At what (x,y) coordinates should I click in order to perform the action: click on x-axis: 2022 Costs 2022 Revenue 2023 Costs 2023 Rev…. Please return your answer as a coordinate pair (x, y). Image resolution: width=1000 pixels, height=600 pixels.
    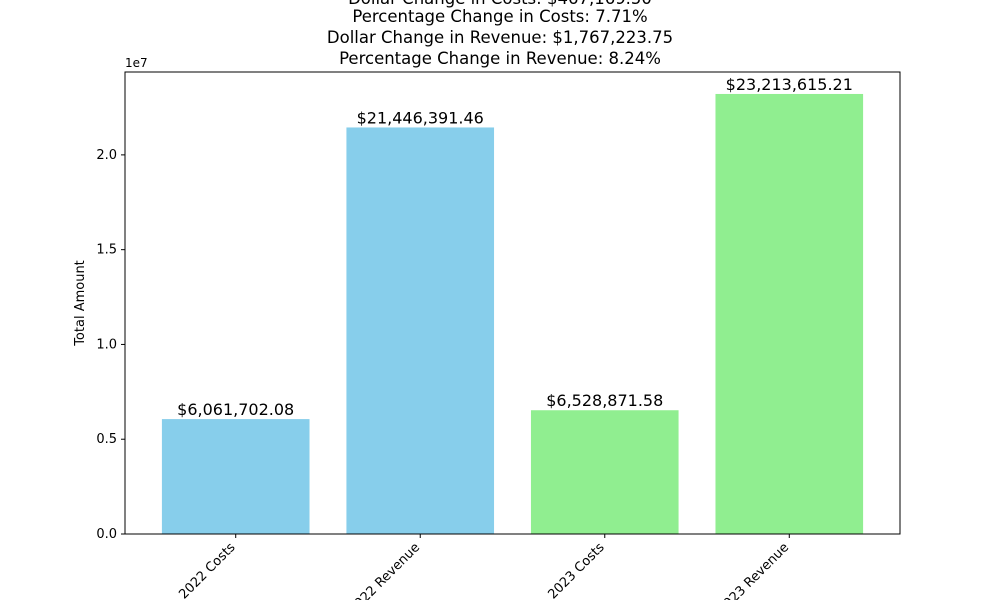
    Looking at the image, I should click on (484, 567).